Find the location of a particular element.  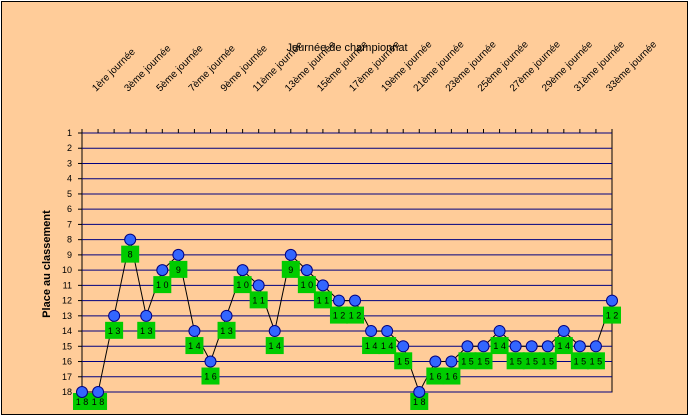

data-label: 1 3 is located at coordinates (114, 331).